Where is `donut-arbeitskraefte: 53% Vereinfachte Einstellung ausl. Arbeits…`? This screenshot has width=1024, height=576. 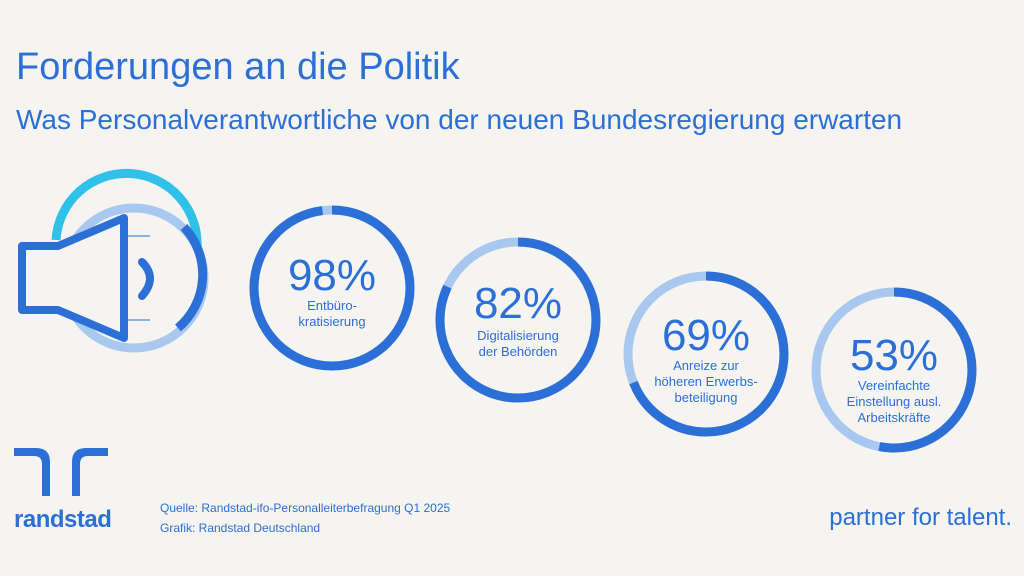
donut-arbeitskraefte: 53% Vereinfachte Einstellung ausl. Arbeits… is located at coordinates (894, 370).